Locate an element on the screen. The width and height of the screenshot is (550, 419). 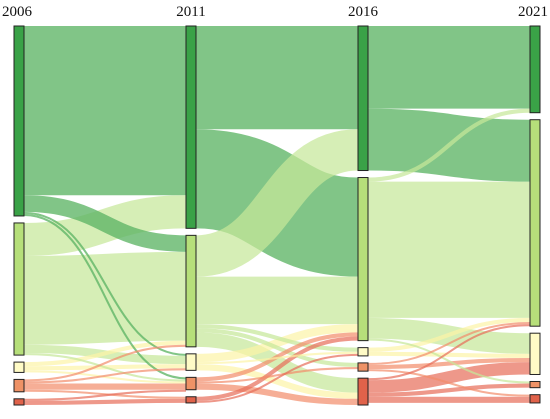
node-2021-E is located at coordinates (535, 399).